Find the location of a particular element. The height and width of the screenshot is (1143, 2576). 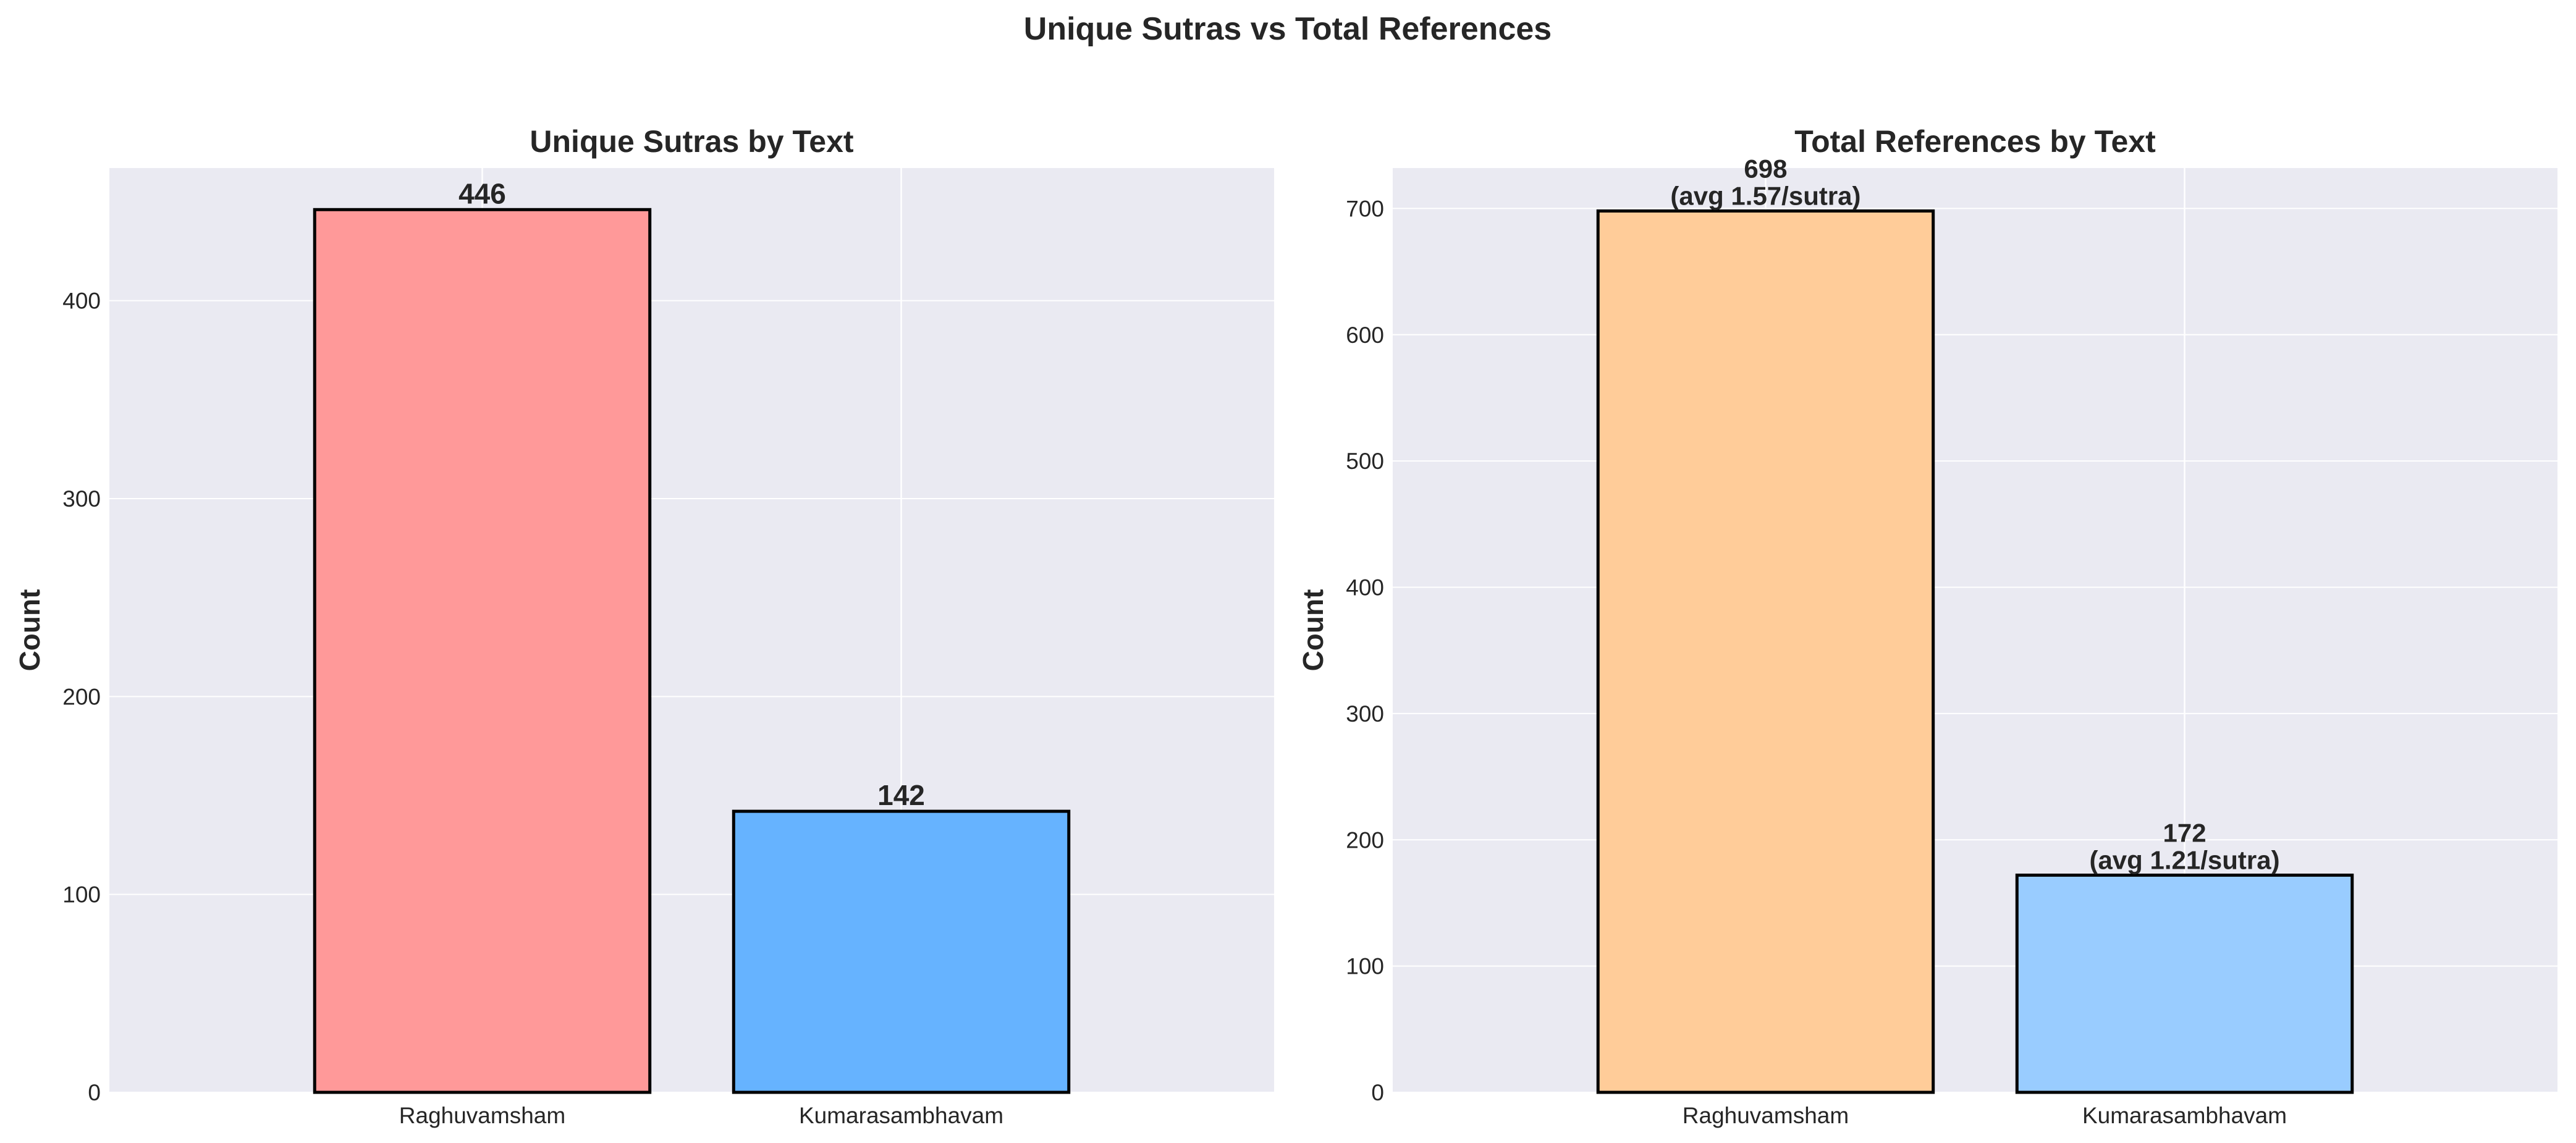

y-tick-label: 500 is located at coordinates (1365, 461).